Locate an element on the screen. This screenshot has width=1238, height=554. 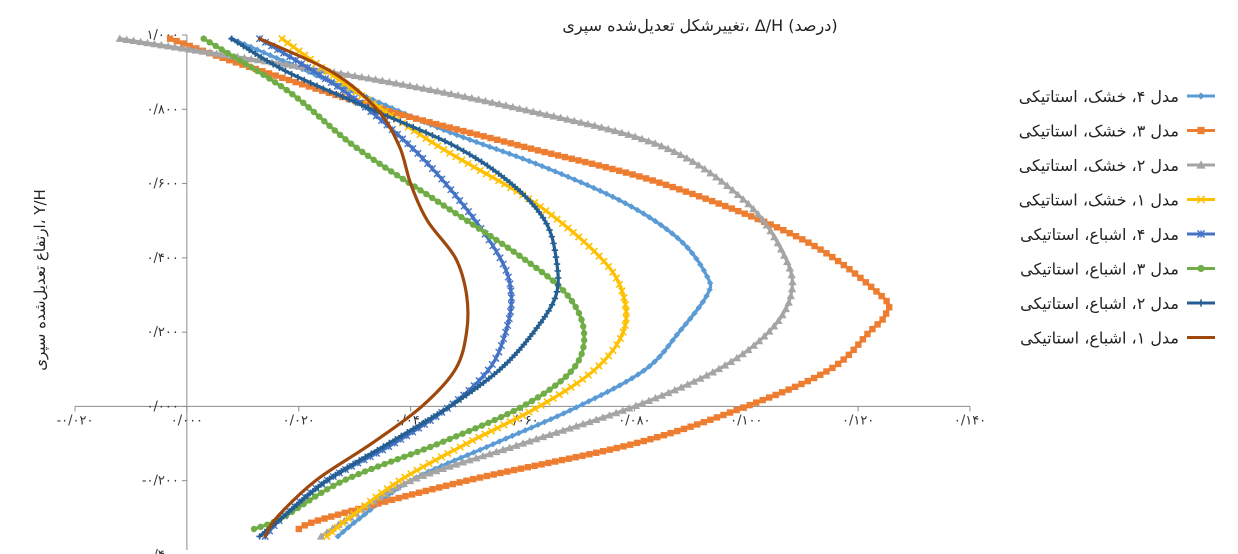
x-tick-label: ۰/۱۲۰ is located at coordinates (858, 420).